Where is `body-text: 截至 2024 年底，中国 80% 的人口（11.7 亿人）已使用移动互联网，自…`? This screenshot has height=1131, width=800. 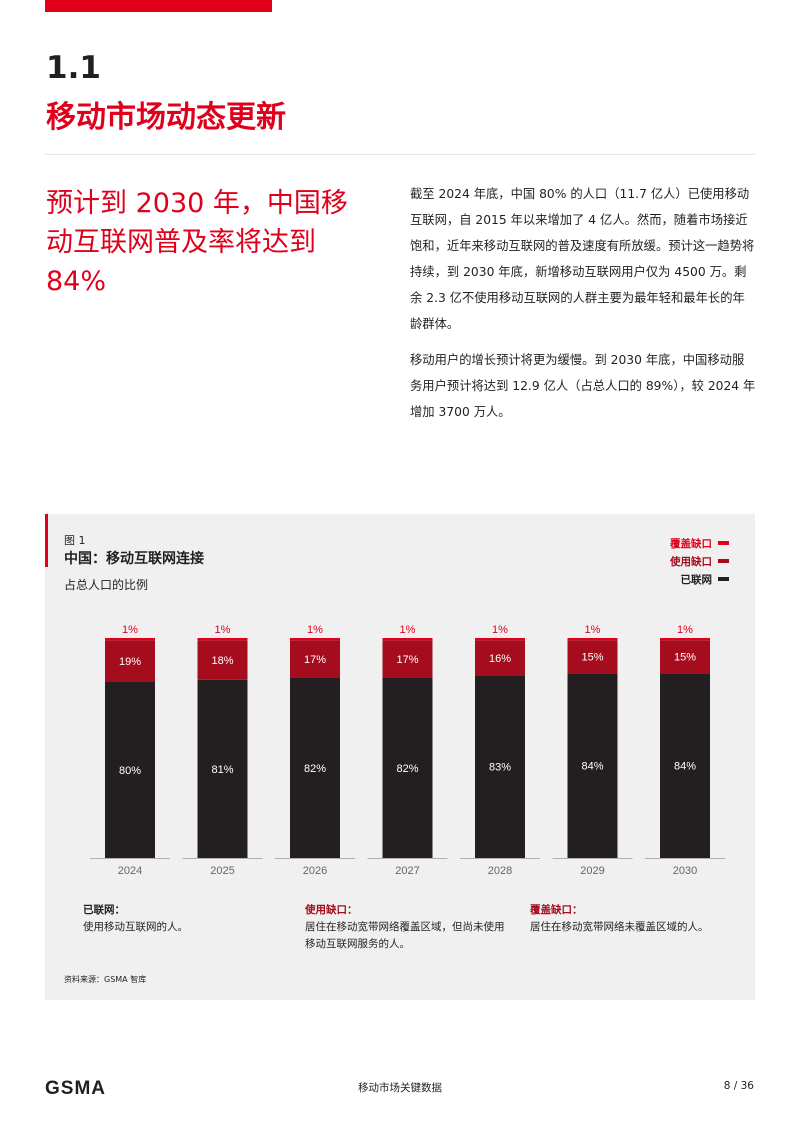 body-text: 截至 2024 年底，中国 80% 的人口（11.7 亿人）已使用移动互联网，自… is located at coordinates (583, 308).